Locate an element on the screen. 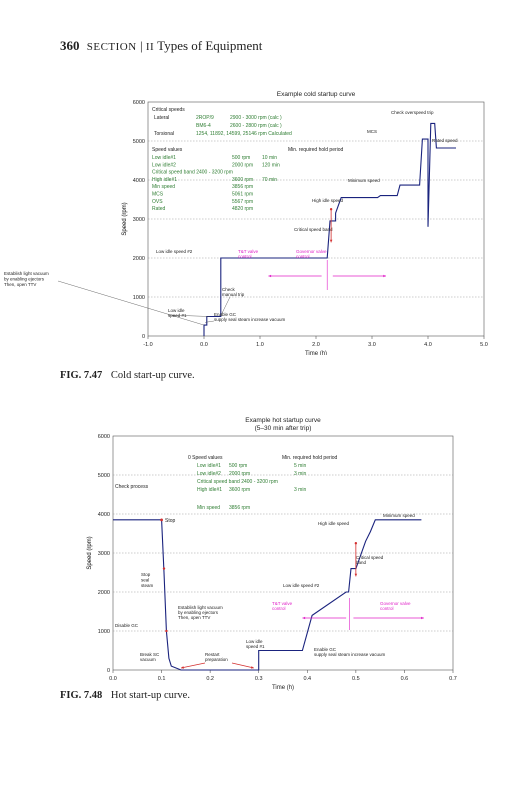  part-title: Types of Equipment is located at coordinates (210, 45).